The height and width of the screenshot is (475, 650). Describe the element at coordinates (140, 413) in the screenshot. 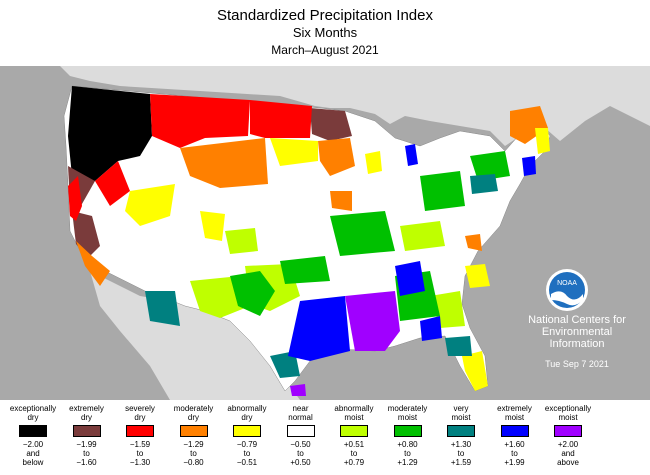

I see `legend-label: severely dry` at that location.